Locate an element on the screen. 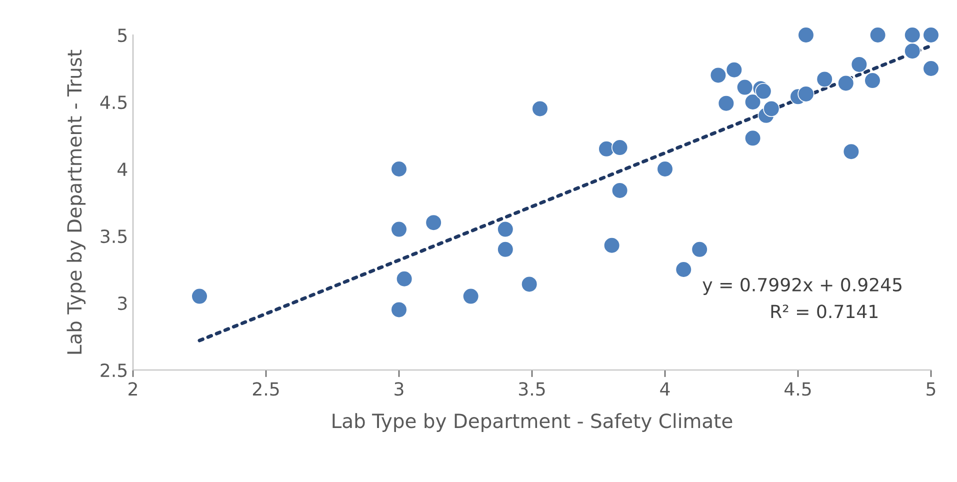 This screenshot has height=482, width=957. y-tick-label: 5 is located at coordinates (122, 35).